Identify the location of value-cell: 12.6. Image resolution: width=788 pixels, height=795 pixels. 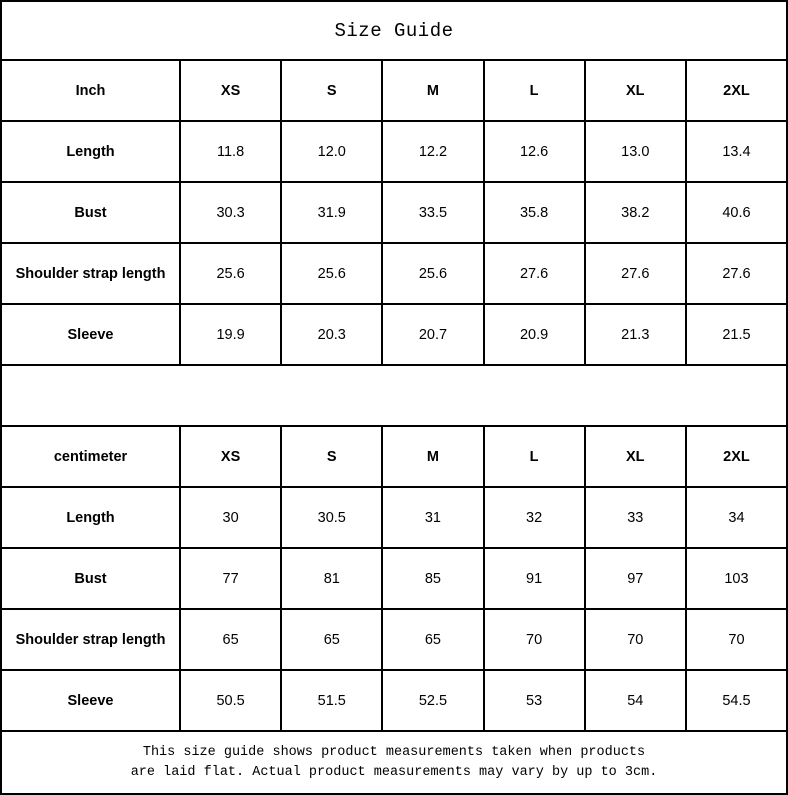
(535, 151).